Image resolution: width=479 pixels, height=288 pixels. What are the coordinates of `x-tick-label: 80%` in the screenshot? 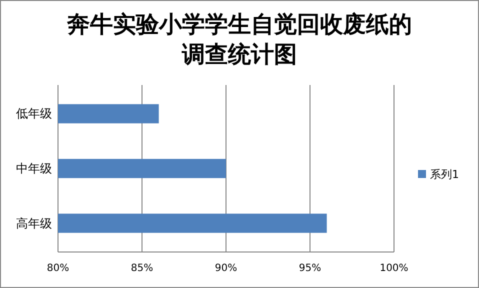 It's located at (58, 268).